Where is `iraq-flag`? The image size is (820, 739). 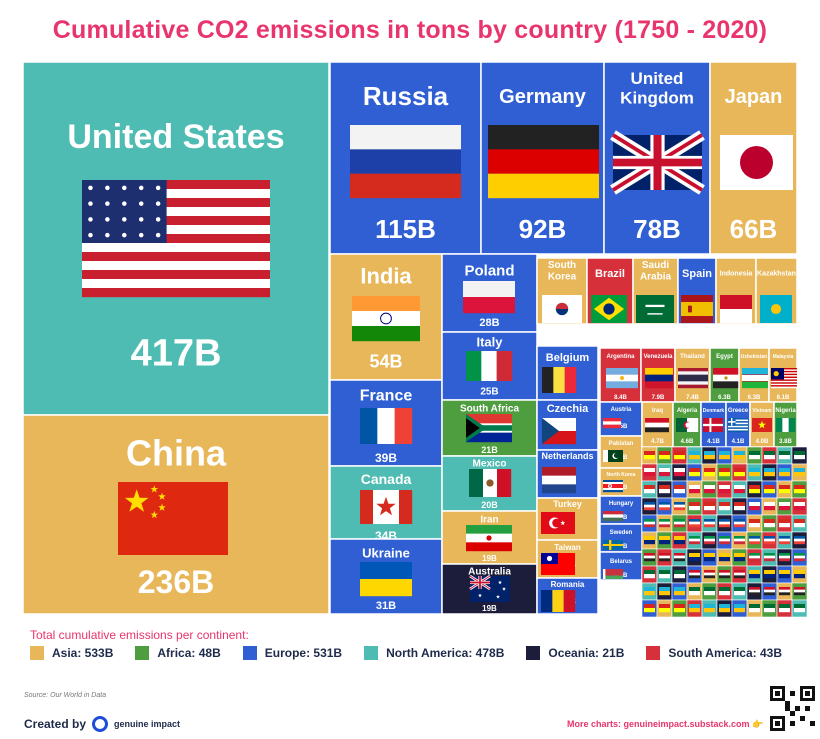
iraq-flag is located at coordinates (657, 425).